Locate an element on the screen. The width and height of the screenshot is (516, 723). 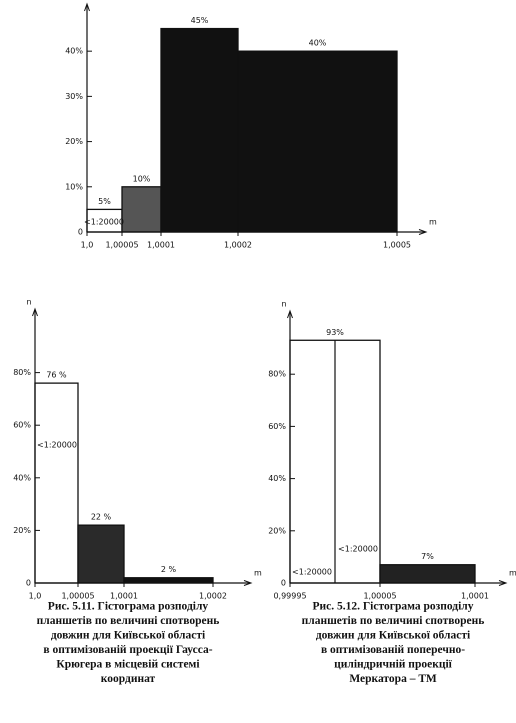
value-label: 5% is located at coordinates (104, 201).